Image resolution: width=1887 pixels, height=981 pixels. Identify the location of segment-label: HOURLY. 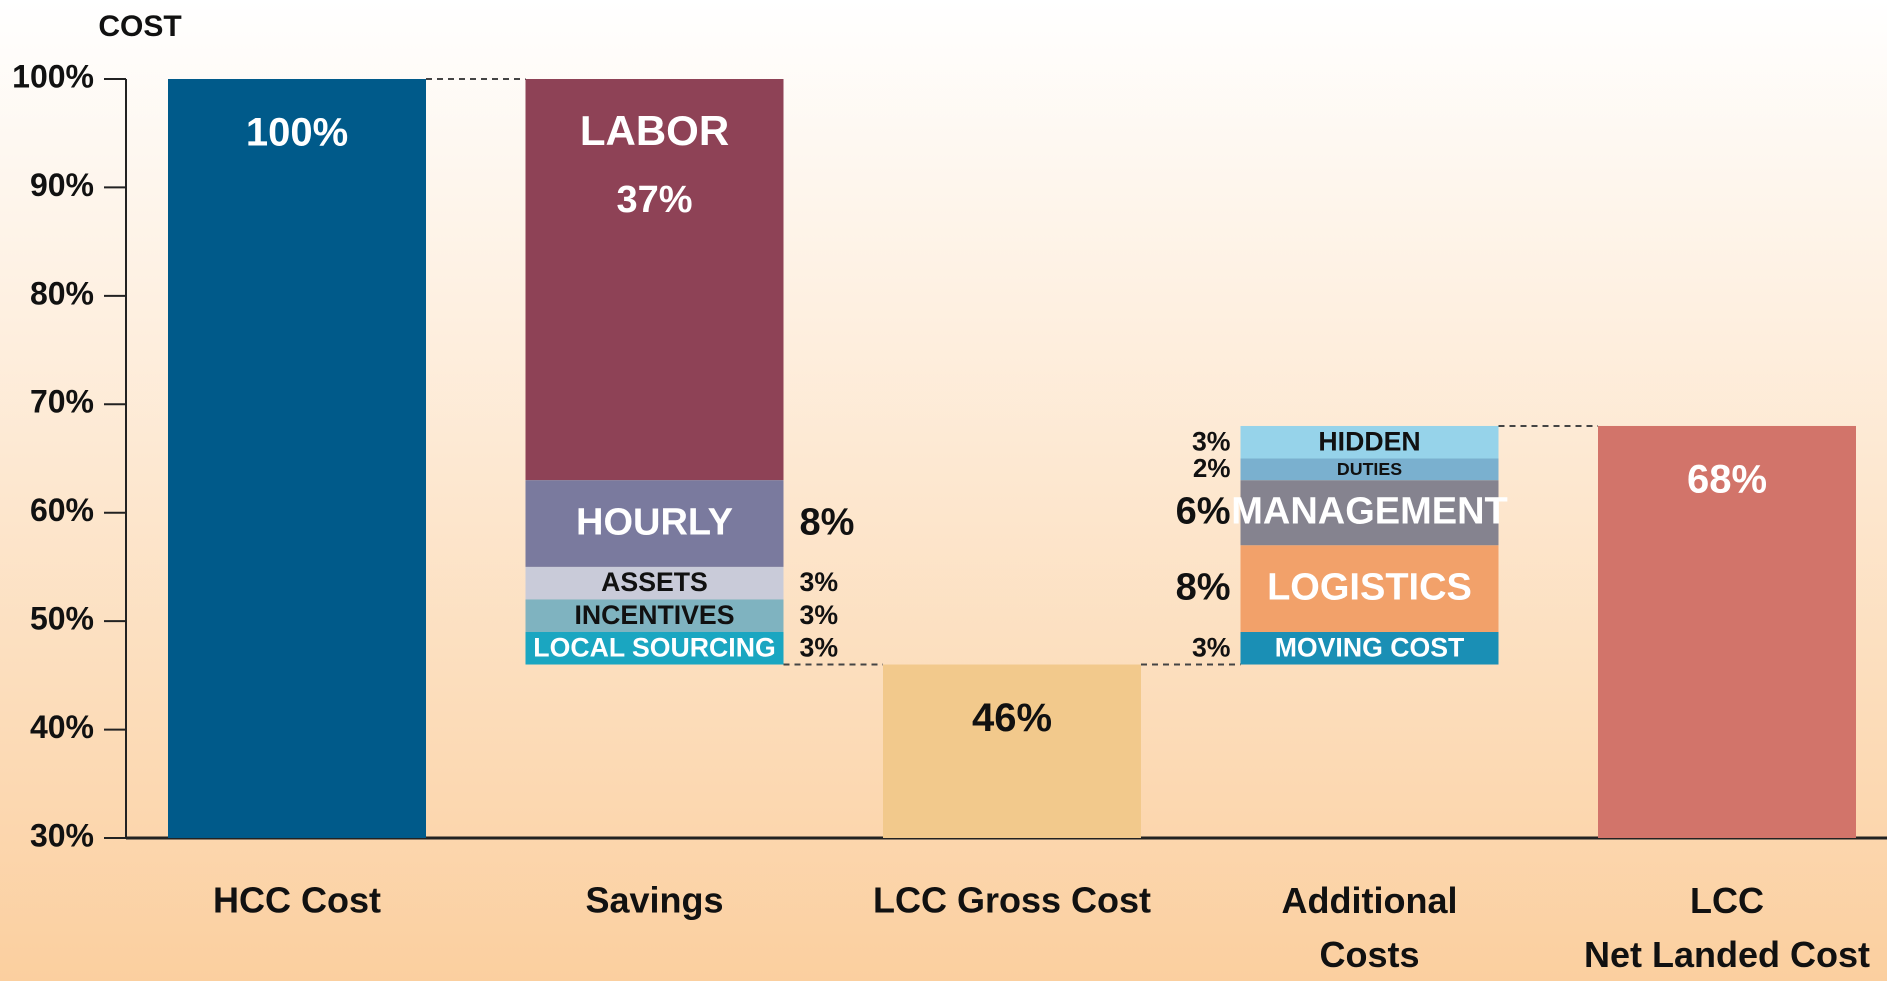
(654, 523).